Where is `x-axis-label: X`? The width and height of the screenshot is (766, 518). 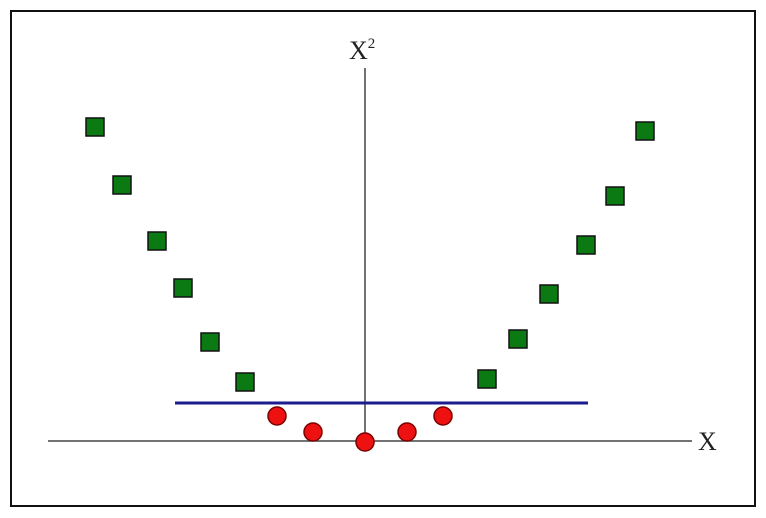
x-axis-label: X is located at coordinates (707, 441).